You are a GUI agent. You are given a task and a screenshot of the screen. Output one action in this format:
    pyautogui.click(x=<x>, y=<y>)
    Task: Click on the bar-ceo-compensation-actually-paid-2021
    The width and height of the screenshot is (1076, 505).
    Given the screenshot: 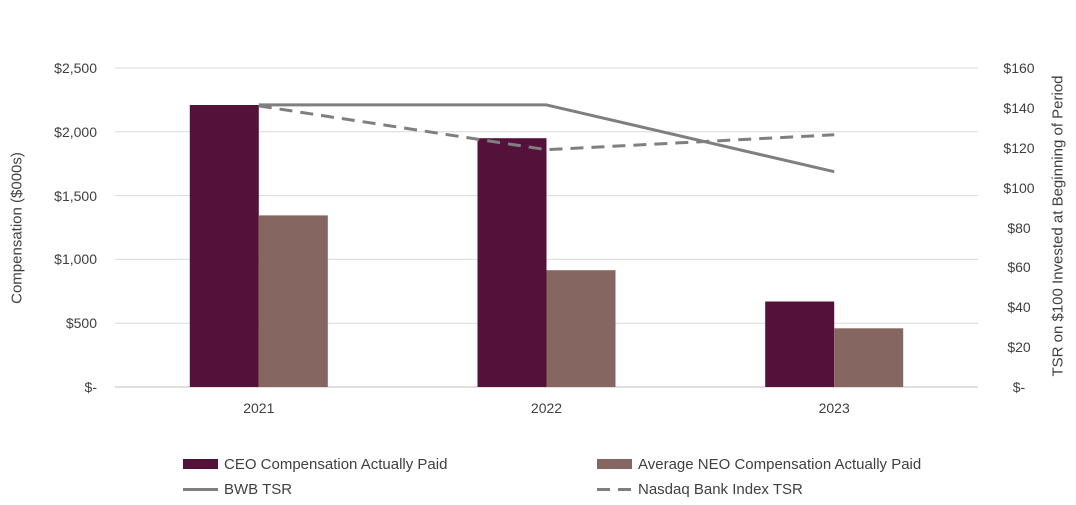 What is the action you would take?
    pyautogui.click(x=224, y=246)
    